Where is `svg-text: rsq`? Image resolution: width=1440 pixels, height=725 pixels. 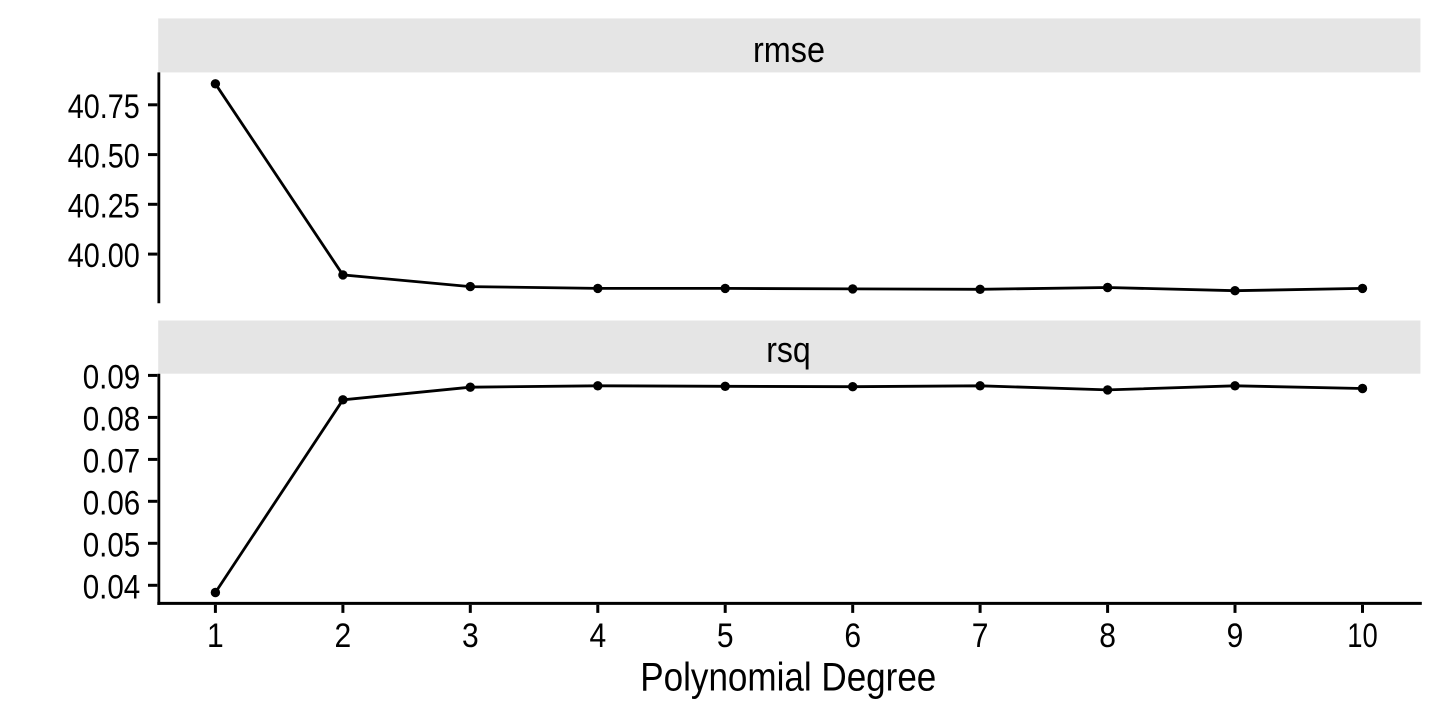
svg-text: rsq is located at coordinates (788, 349).